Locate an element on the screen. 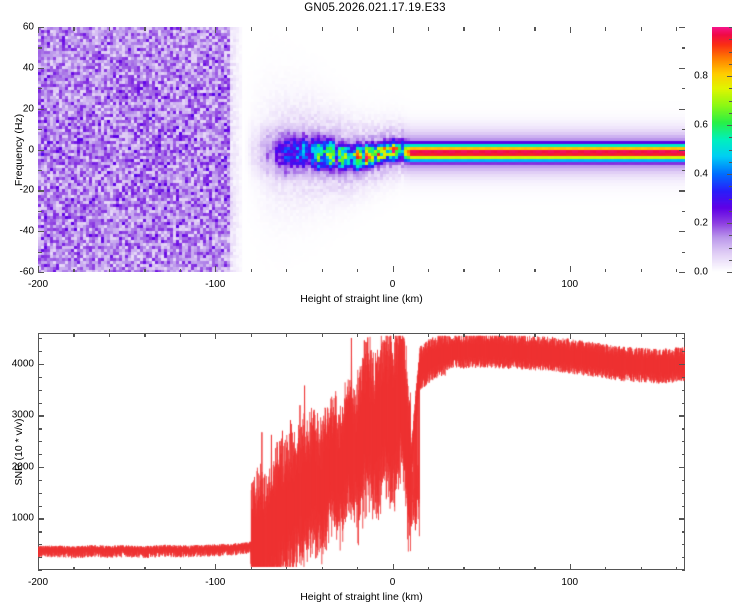 The width and height of the screenshot is (750, 603). snr-x-axis-label: Height of straight line (km) is located at coordinates (361, 597).